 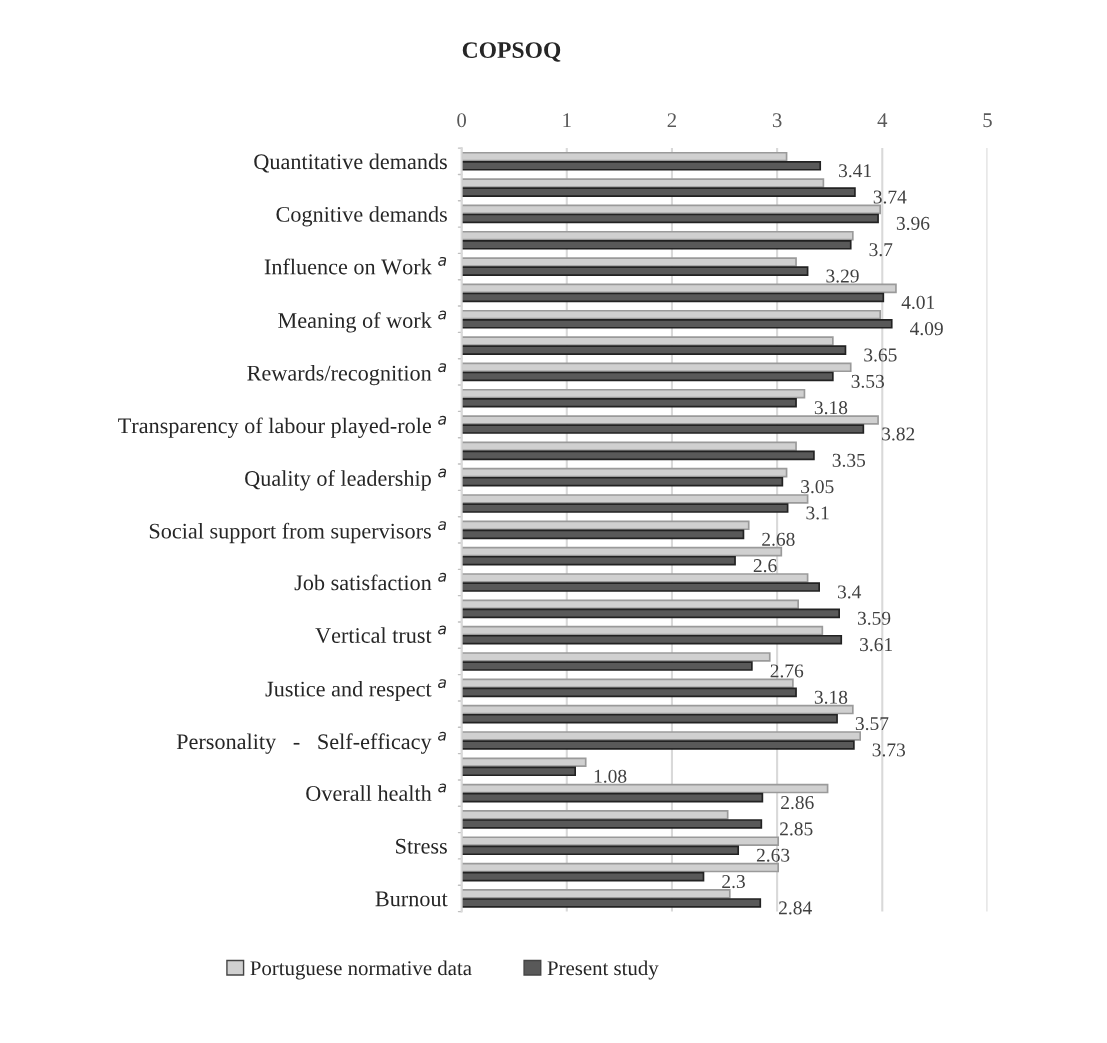 What do you see at coordinates (889, 750) in the screenshot?
I see `data-label: 3.73` at bounding box center [889, 750].